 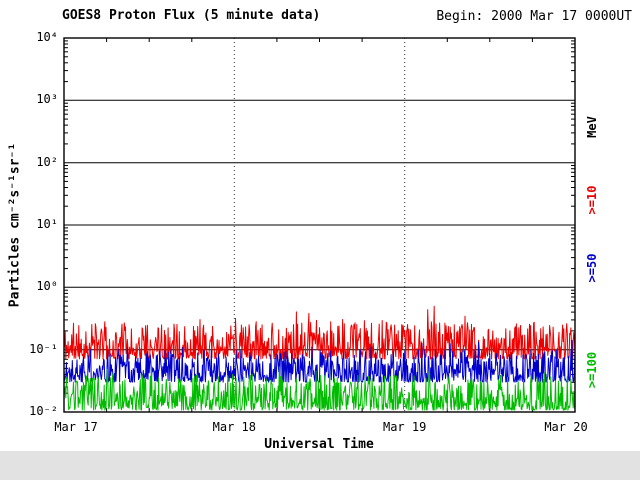 What do you see at coordinates (15, 225) in the screenshot?
I see `y-axis-label: Particles cm⁻²s⁻¹sr⁻¹` at bounding box center [15, 225].